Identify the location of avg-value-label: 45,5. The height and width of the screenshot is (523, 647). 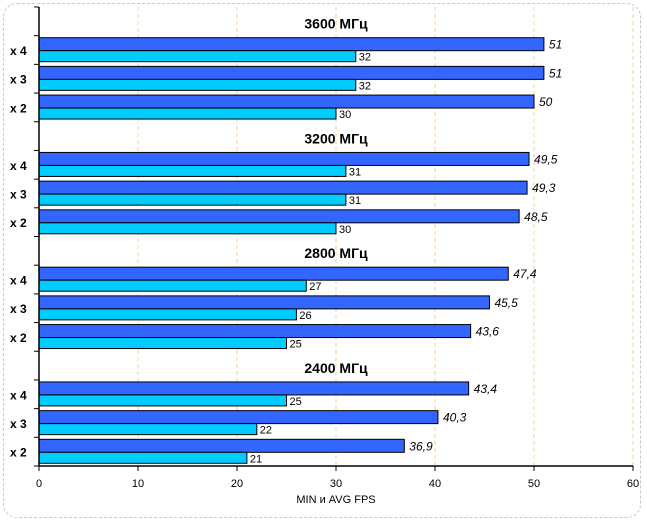
(506, 303).